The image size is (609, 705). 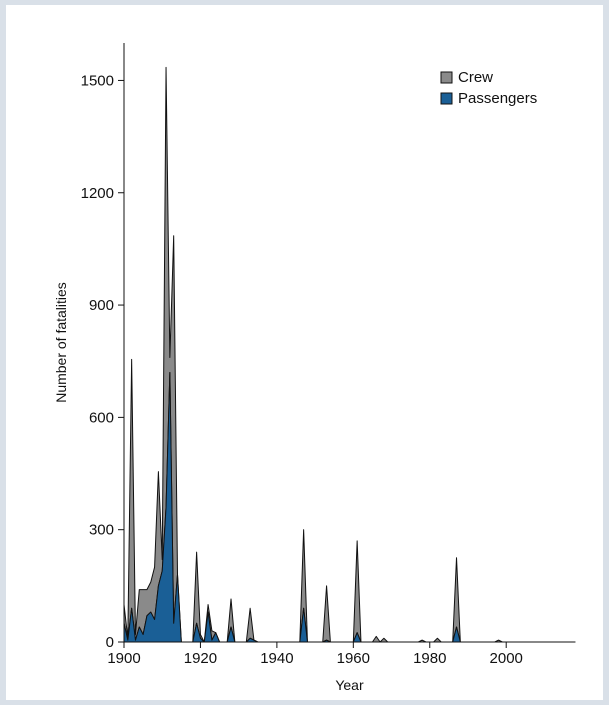 I want to click on legend-swatch-passengers, so click(x=446, y=98).